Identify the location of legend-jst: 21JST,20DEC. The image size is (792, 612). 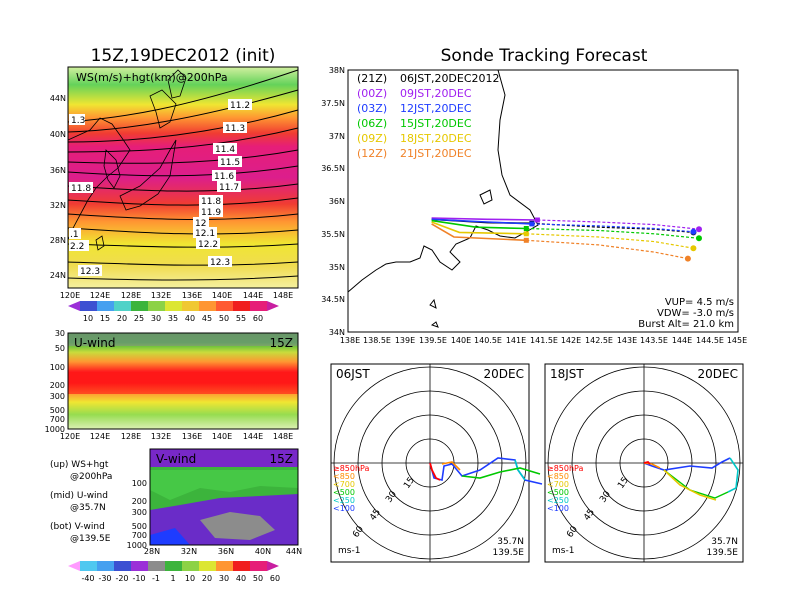
(436, 153).